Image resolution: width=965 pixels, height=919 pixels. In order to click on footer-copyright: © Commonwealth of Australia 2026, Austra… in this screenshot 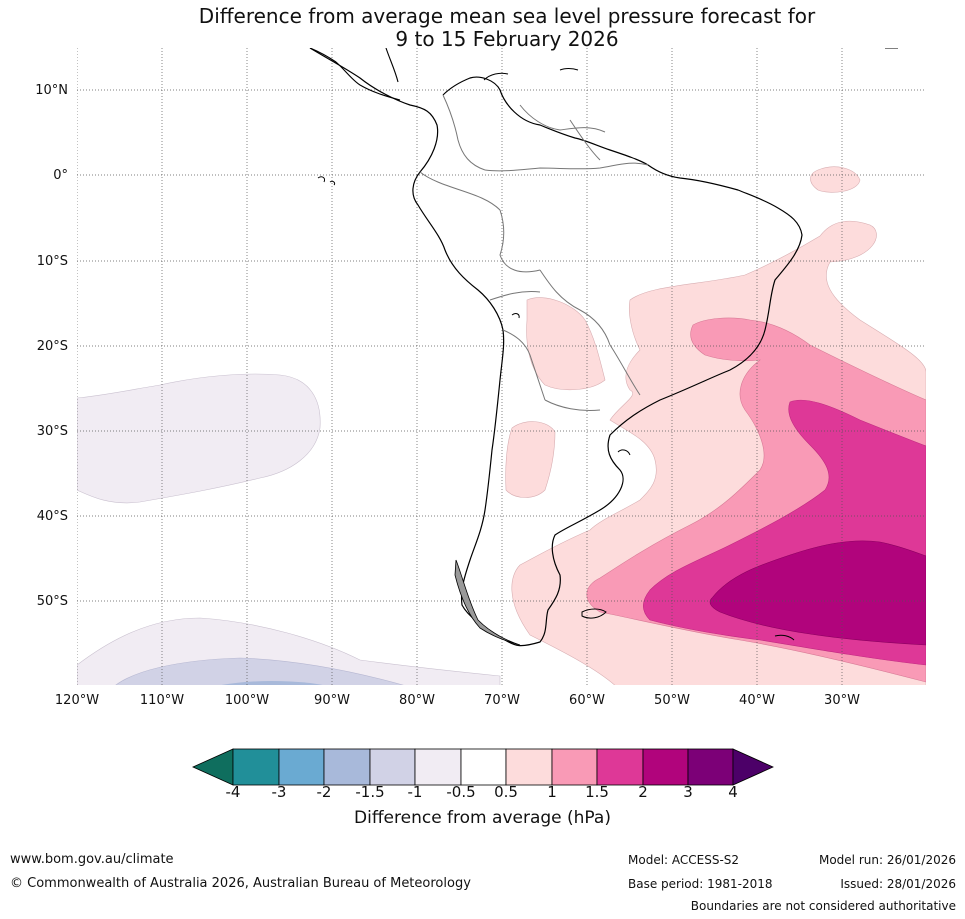, I will do `click(240, 883)`.